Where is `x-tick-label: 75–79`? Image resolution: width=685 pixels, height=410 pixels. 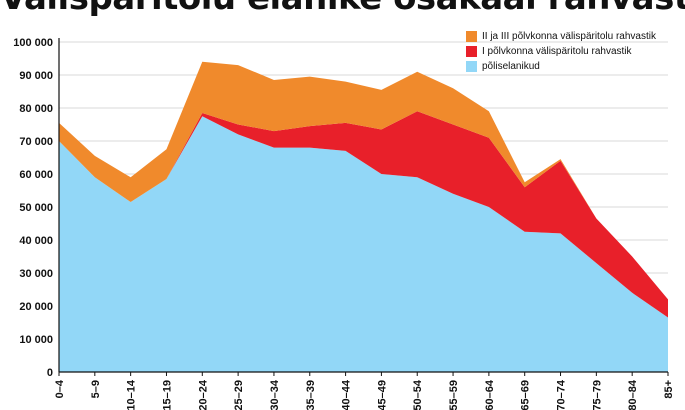 x-tick-label: 75–79 is located at coordinates (597, 395).